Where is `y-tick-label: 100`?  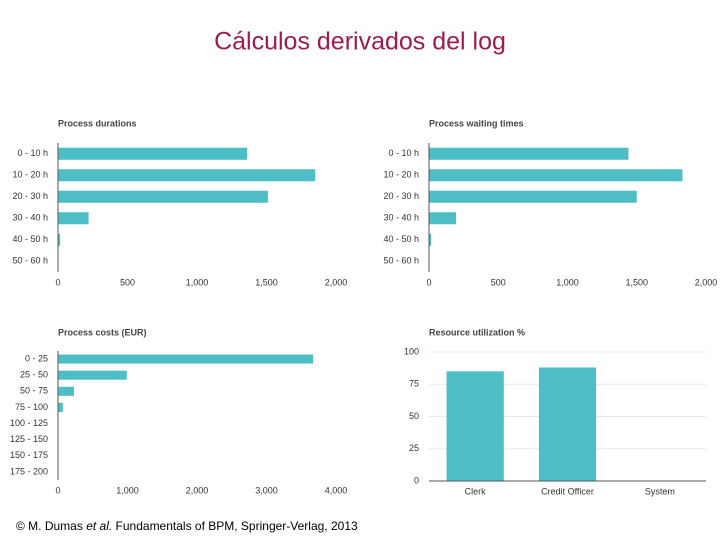
y-tick-label: 100 is located at coordinates (411, 351).